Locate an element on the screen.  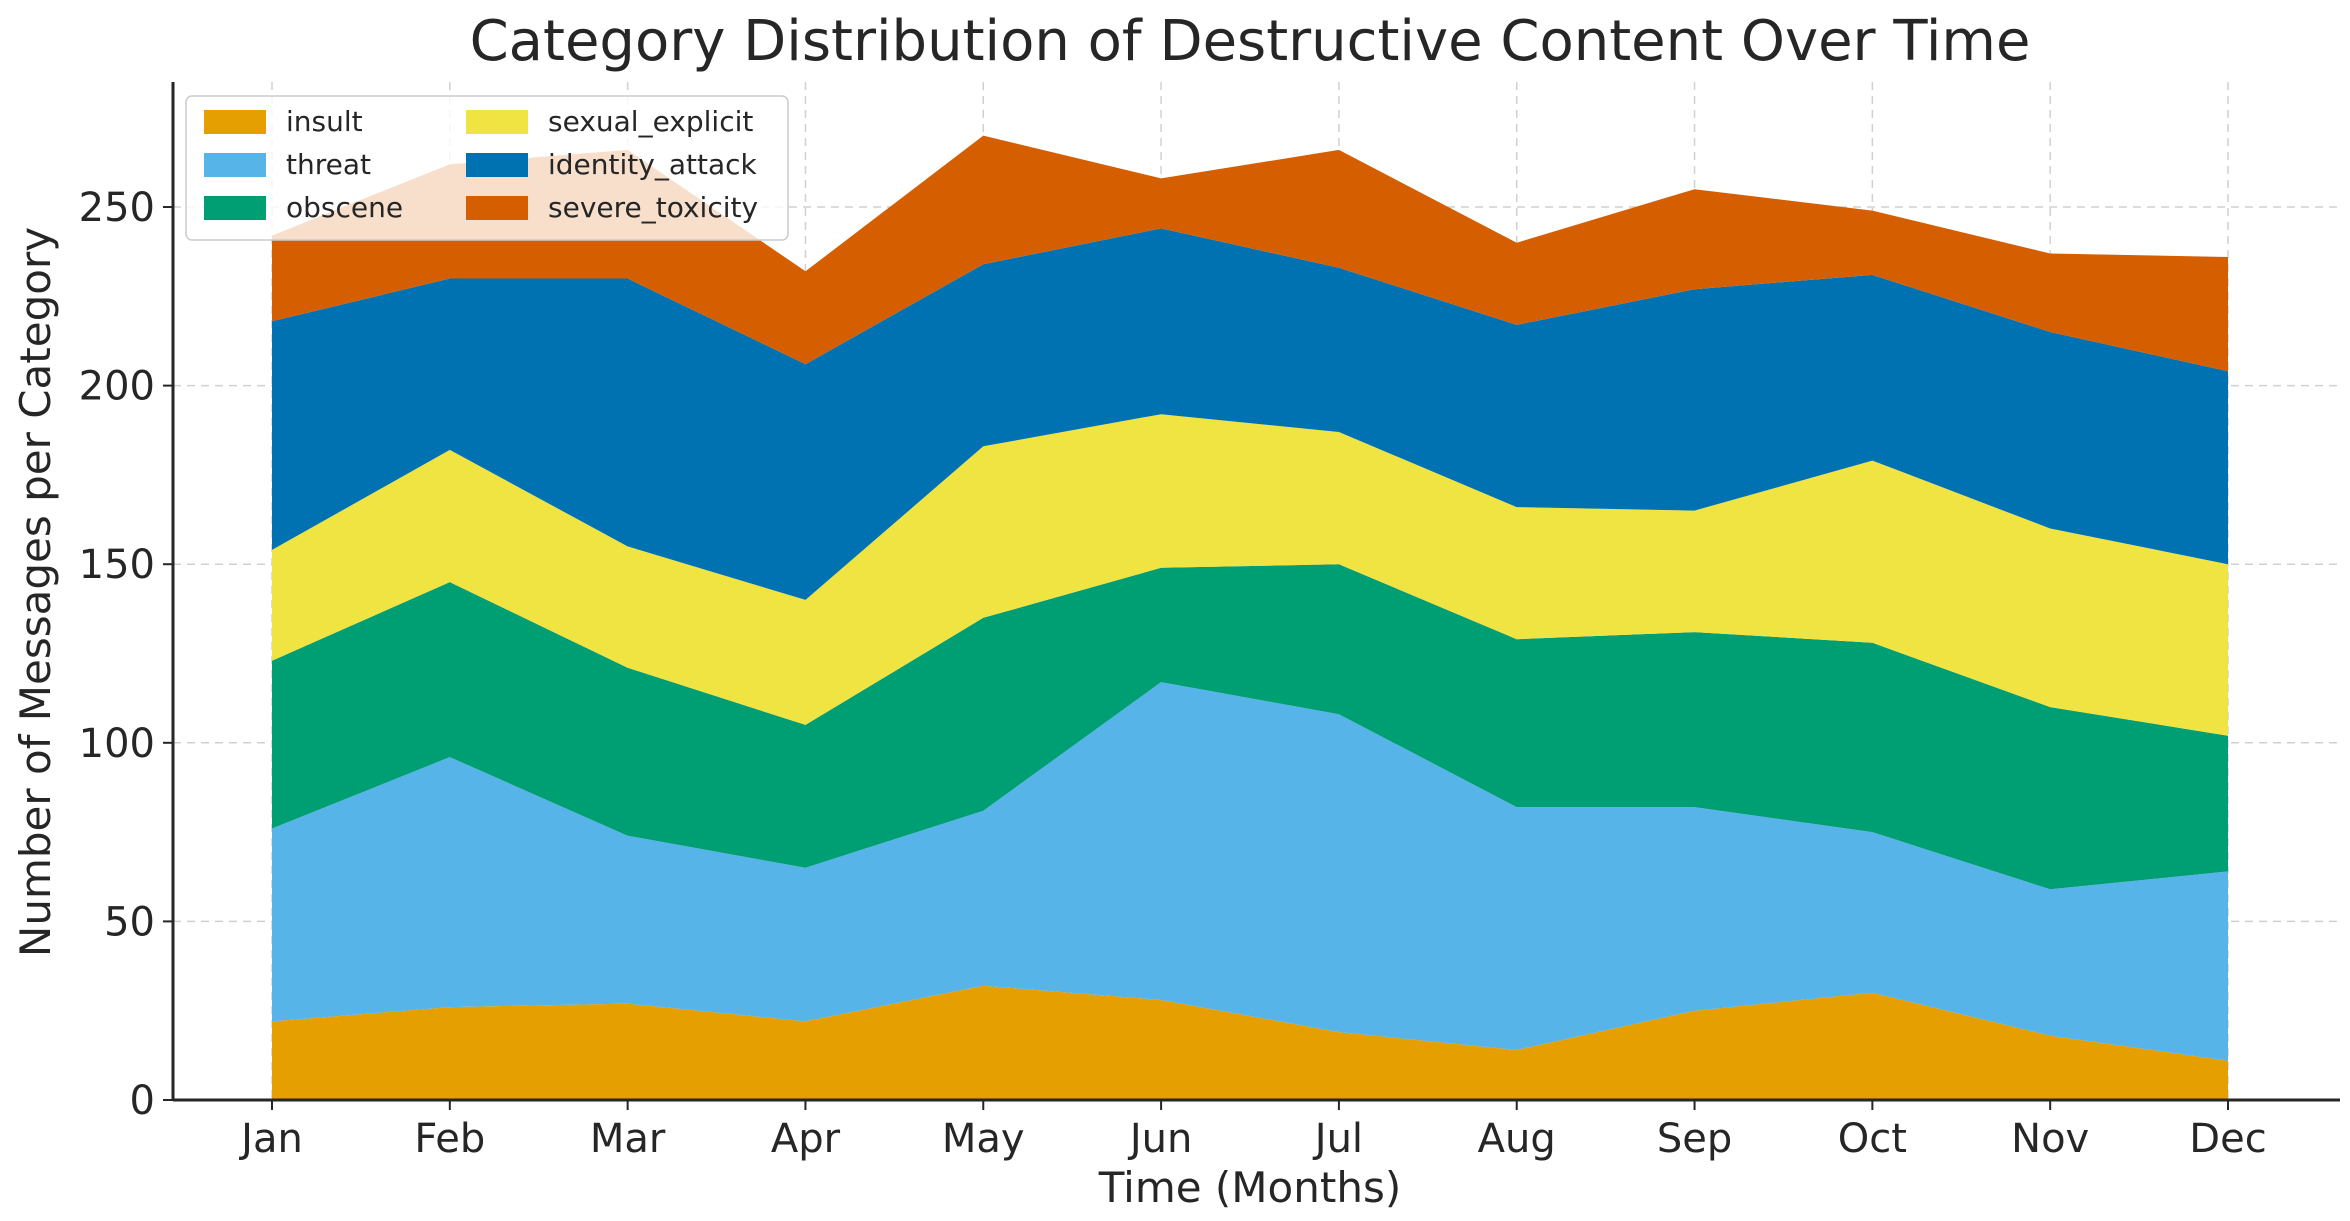
legend-swatch-obscene is located at coordinates (235, 208).